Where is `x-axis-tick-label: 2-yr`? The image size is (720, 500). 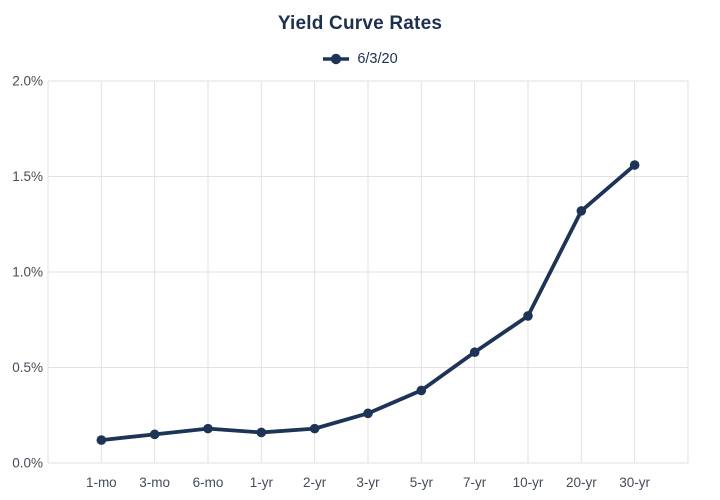
x-axis-tick-label: 2-yr is located at coordinates (315, 482).